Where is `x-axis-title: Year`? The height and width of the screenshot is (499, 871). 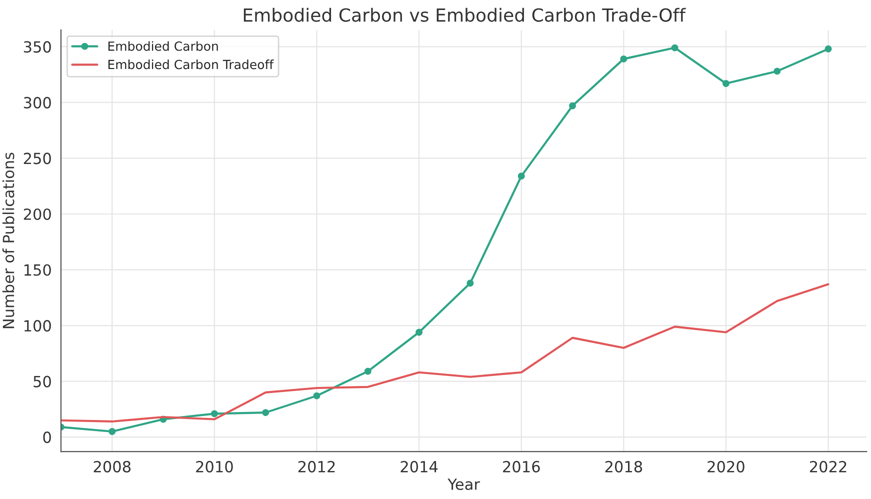 x-axis-title: Year is located at coordinates (464, 484).